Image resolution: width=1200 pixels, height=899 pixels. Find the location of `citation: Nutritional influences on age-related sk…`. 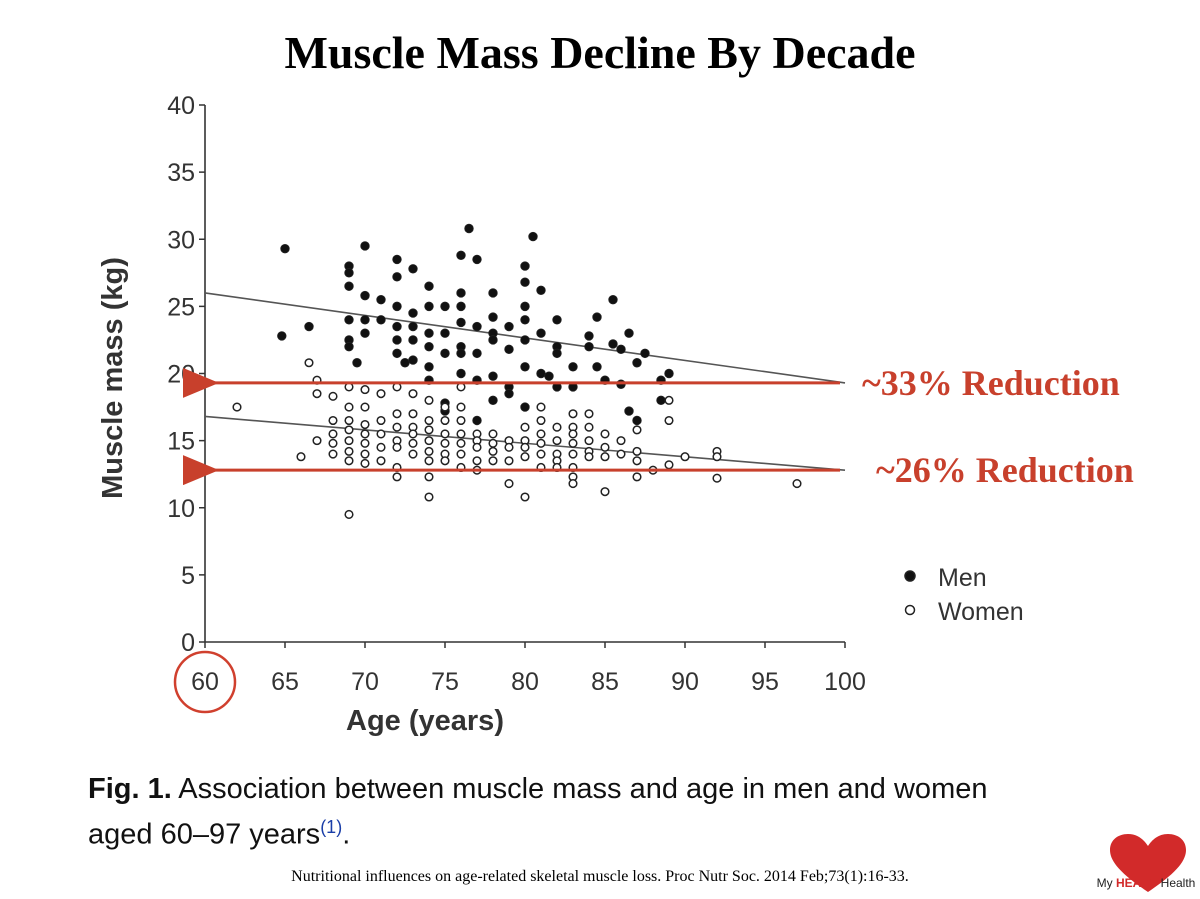

citation: Nutritional influences on age-related sk… is located at coordinates (600, 876).